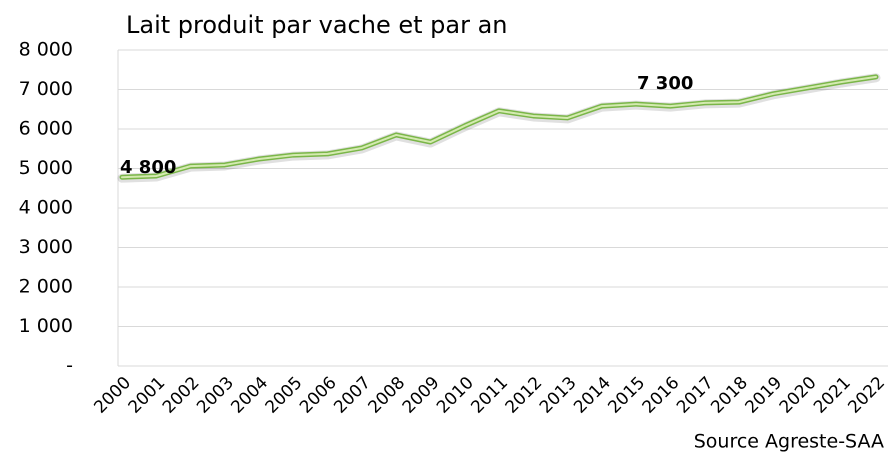 The width and height of the screenshot is (888, 455). Describe the element at coordinates (352, 395) in the screenshot. I see `x-tick-label: 2007` at that location.